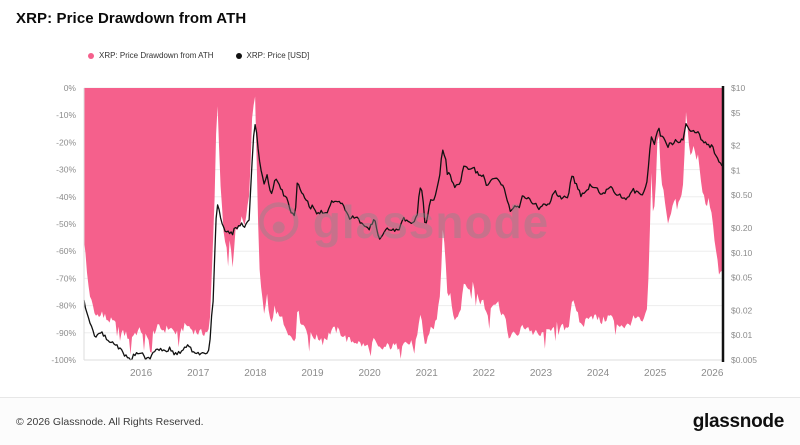  Describe the element at coordinates (66, 333) in the screenshot. I see `left-axis-label: -90%` at that location.